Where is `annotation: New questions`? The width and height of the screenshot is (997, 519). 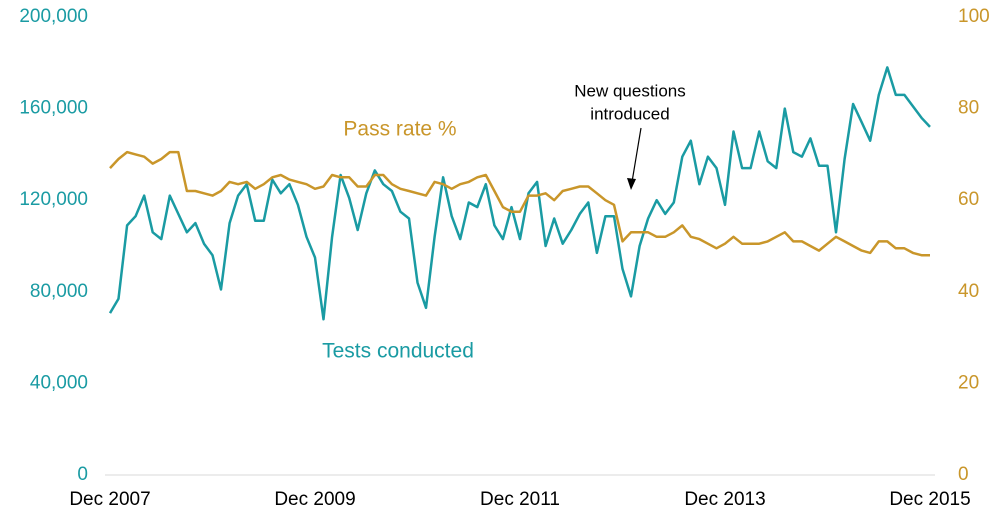 annotation: New questions is located at coordinates (630, 90).